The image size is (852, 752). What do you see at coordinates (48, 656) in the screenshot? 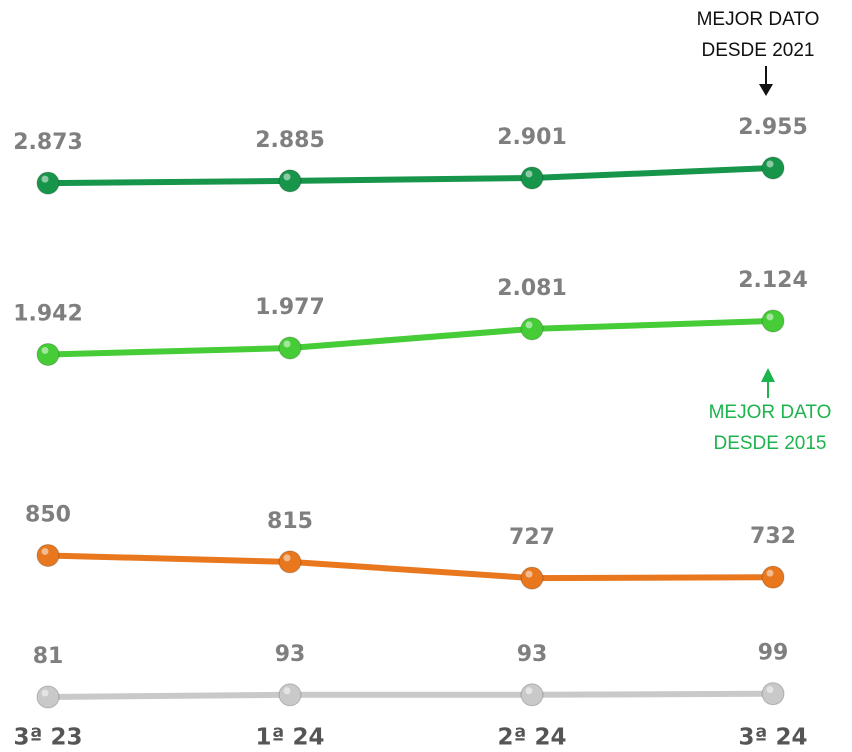
I see `data-label: 81` at bounding box center [48, 656].